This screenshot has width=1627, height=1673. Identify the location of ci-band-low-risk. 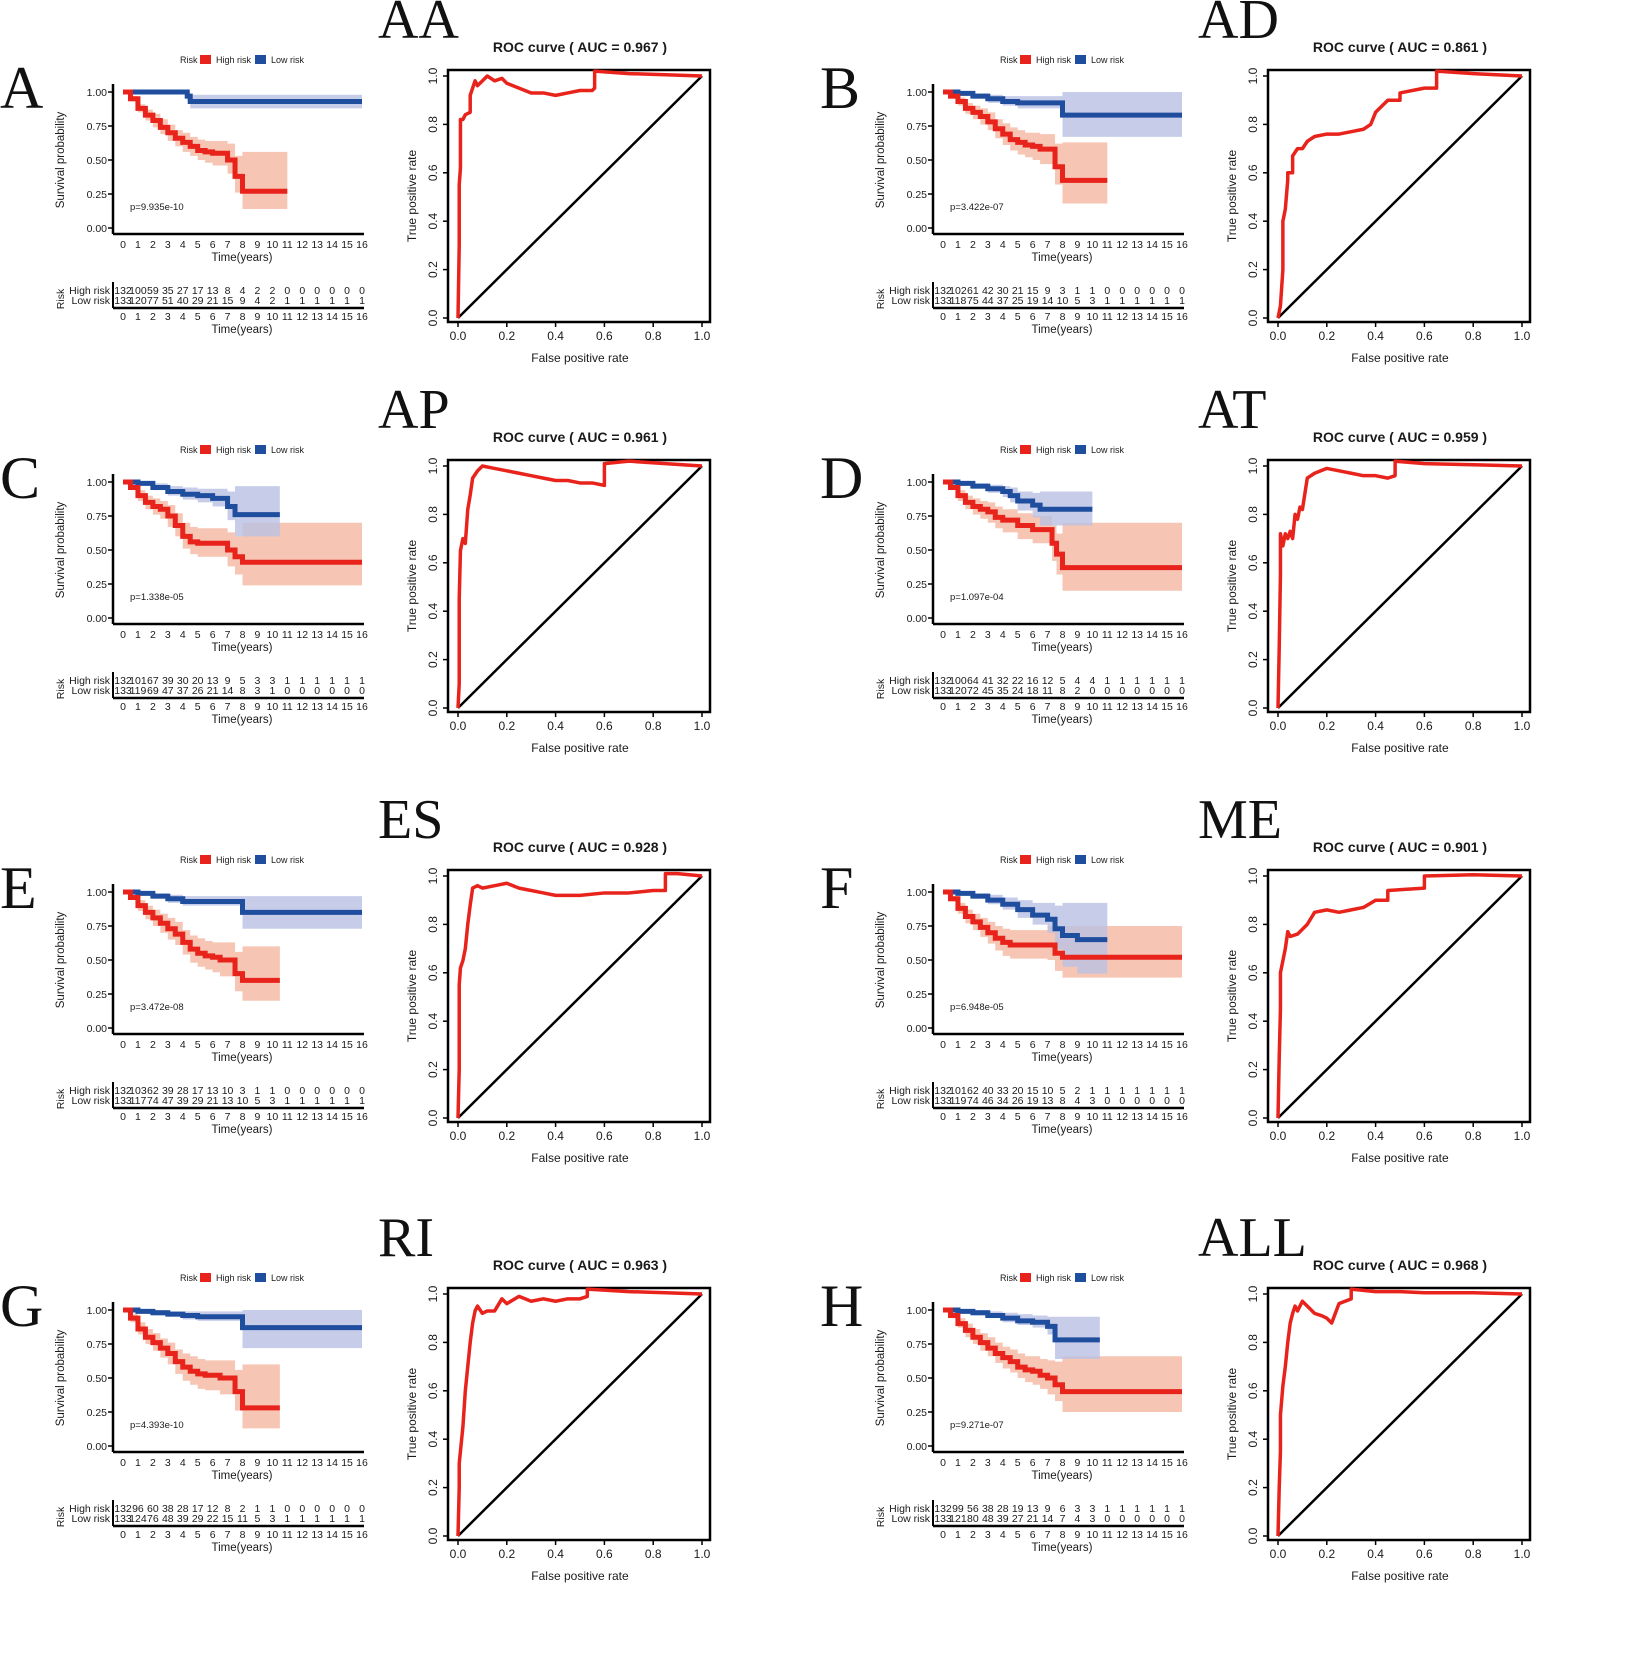
(1018, 504).